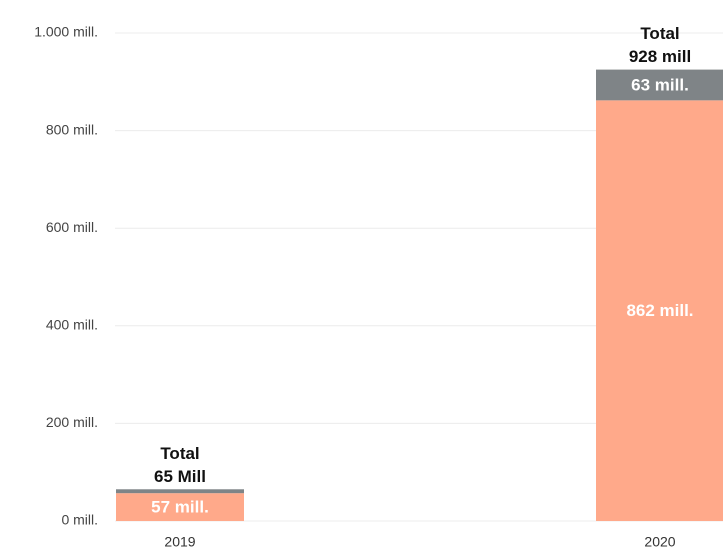 Image resolution: width=723 pixels, height=550 pixels. What do you see at coordinates (72, 227) in the screenshot?
I see `y-tick-label: 600 mill.` at bounding box center [72, 227].